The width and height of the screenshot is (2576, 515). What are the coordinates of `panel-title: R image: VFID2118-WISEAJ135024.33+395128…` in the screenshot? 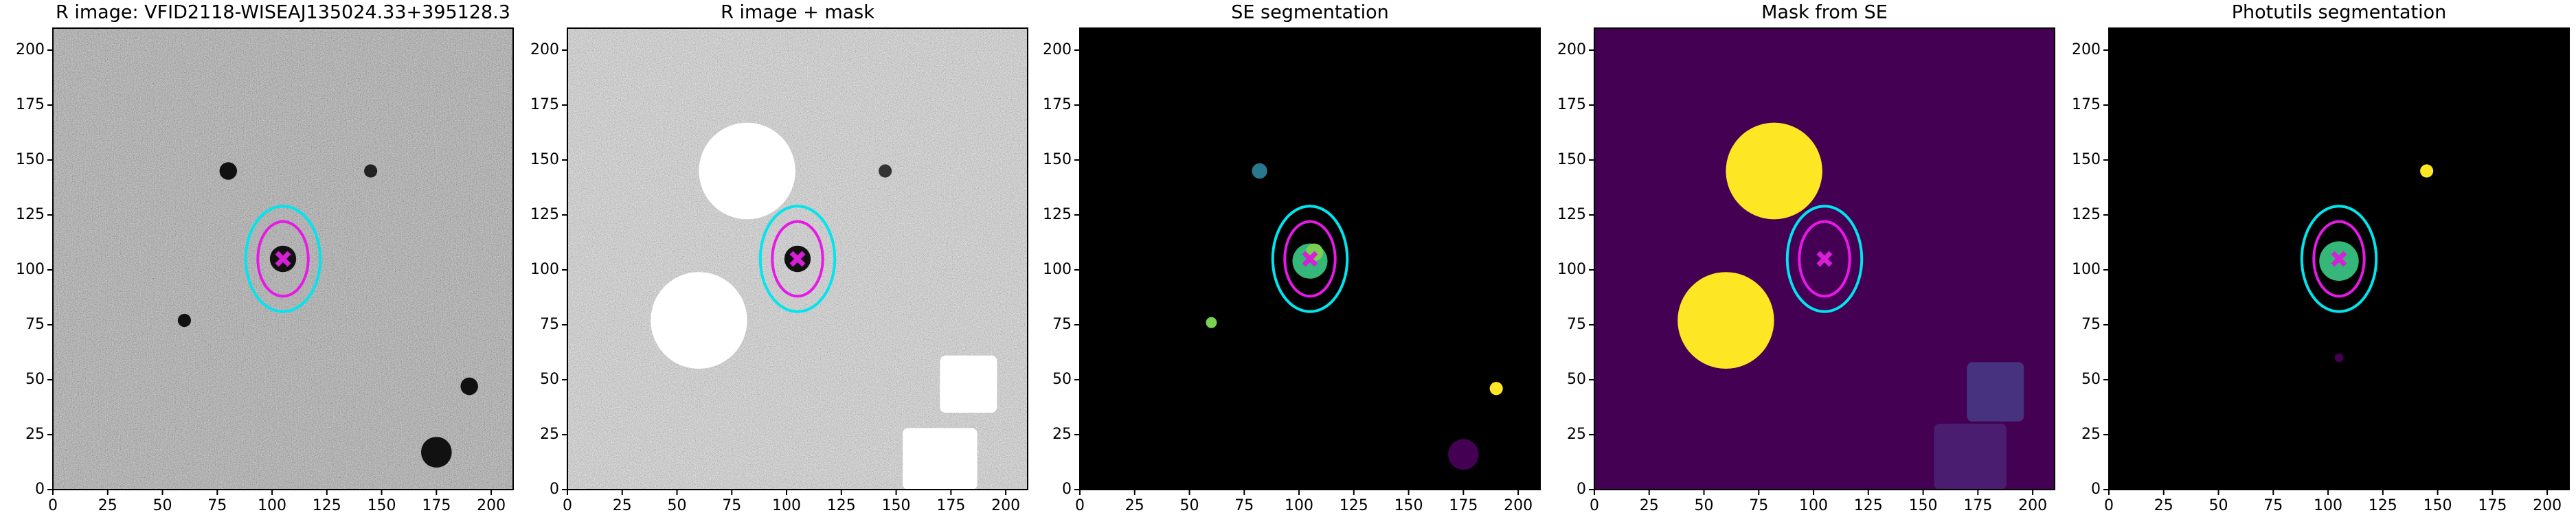 It's located at (283, 12).